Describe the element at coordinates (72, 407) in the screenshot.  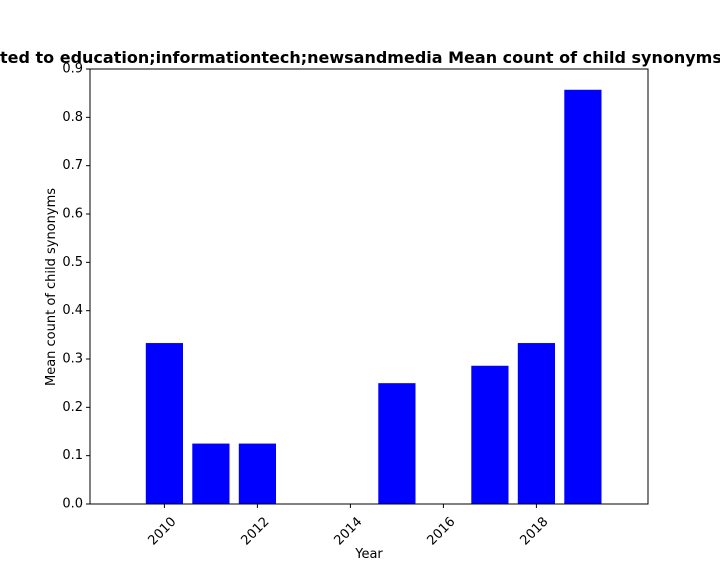
I see `y-tick-label: 0.2` at that location.